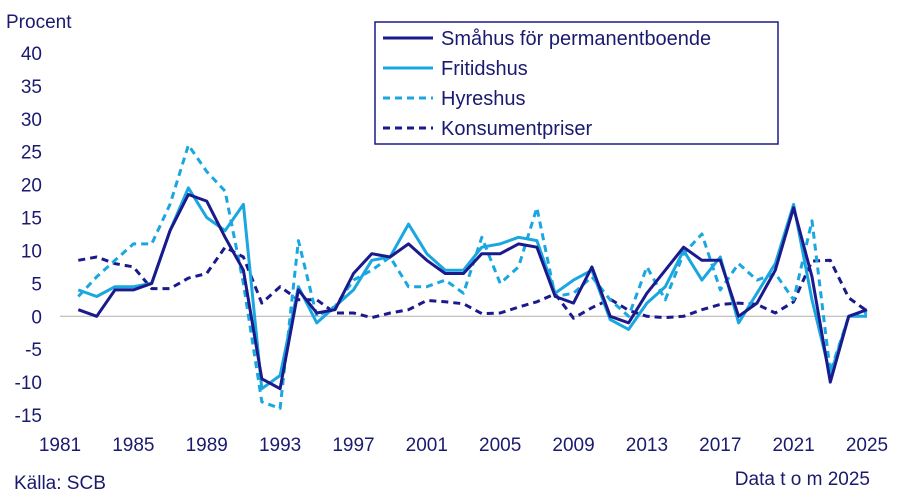 The image size is (908, 502). What do you see at coordinates (31, 153) in the screenshot?
I see `y-tick-label: 25` at bounding box center [31, 153].